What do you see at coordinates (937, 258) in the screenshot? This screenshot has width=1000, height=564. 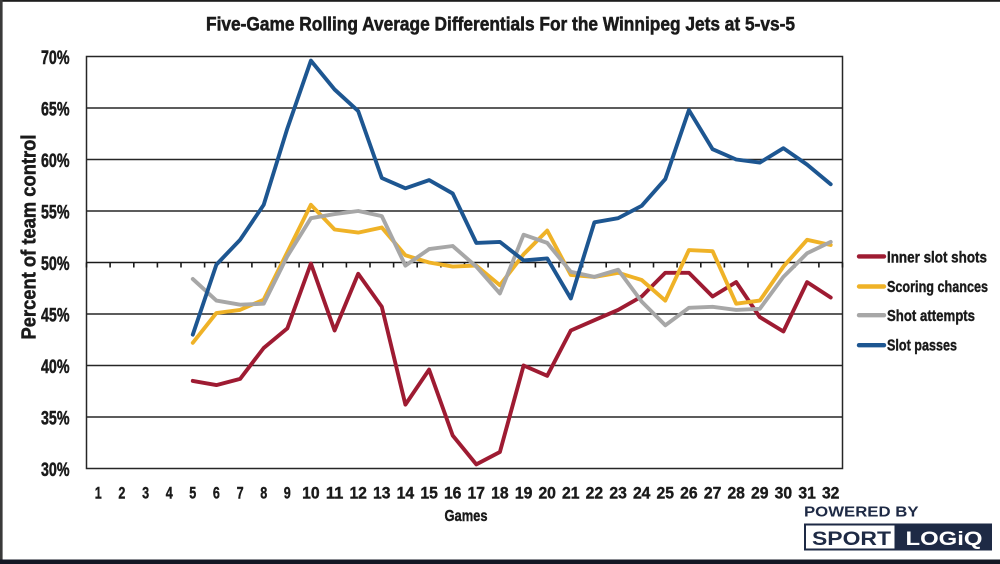 I see `svg-text: Inner slot shots` at bounding box center [937, 258].